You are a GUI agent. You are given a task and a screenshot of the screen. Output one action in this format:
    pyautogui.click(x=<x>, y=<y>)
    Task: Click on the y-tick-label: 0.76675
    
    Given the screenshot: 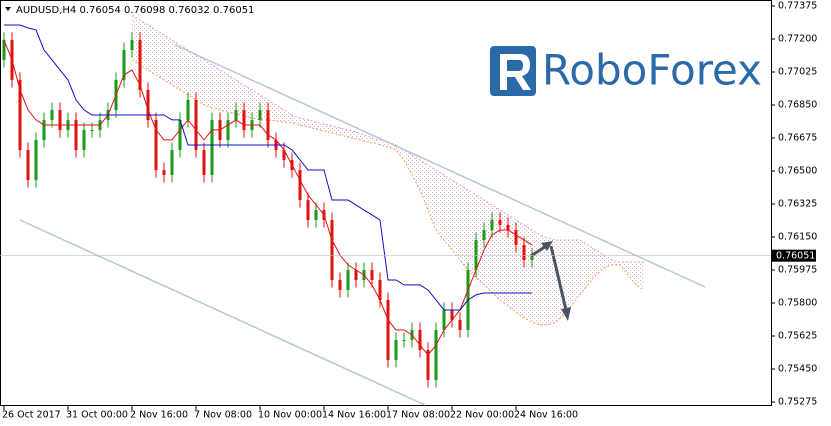 What is the action you would take?
    pyautogui.click(x=797, y=138)
    